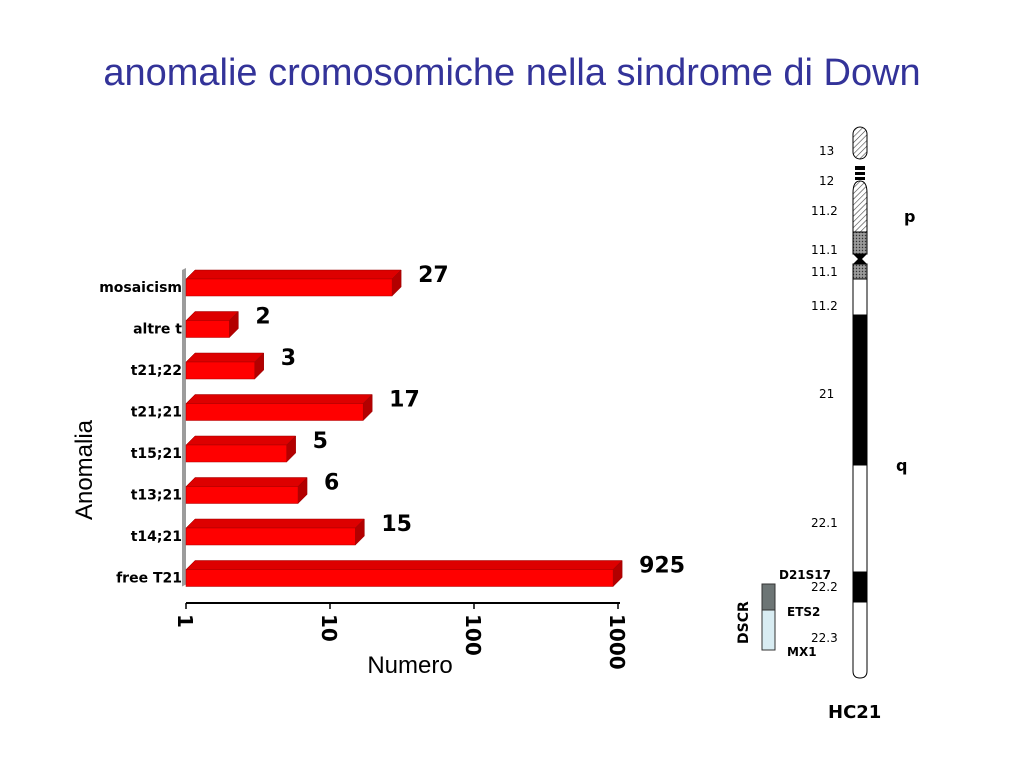  What do you see at coordinates (149, 579) in the screenshot?
I see `category-label: free T21` at bounding box center [149, 579].